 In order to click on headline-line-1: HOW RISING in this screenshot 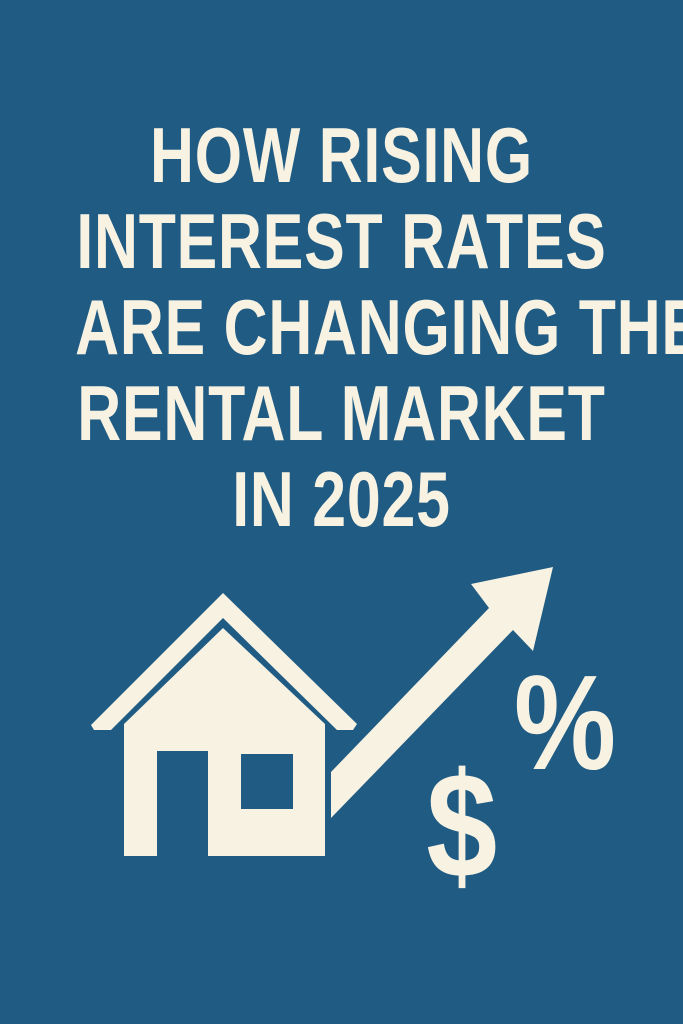, I will do `click(341, 155)`.